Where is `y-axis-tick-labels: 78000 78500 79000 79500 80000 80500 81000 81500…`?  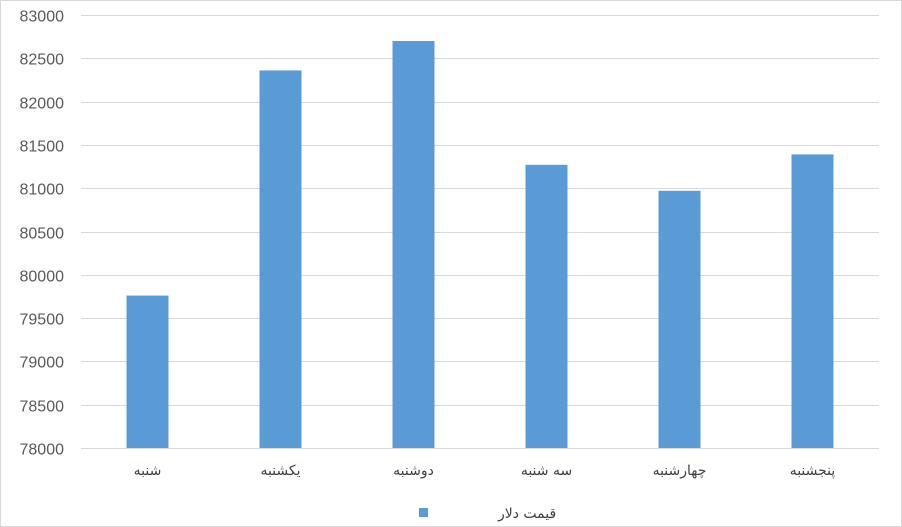
y-axis-tick-labels: 78000 78500 79000 79500 80000 80500 81000 81500… is located at coordinates (42, 234).